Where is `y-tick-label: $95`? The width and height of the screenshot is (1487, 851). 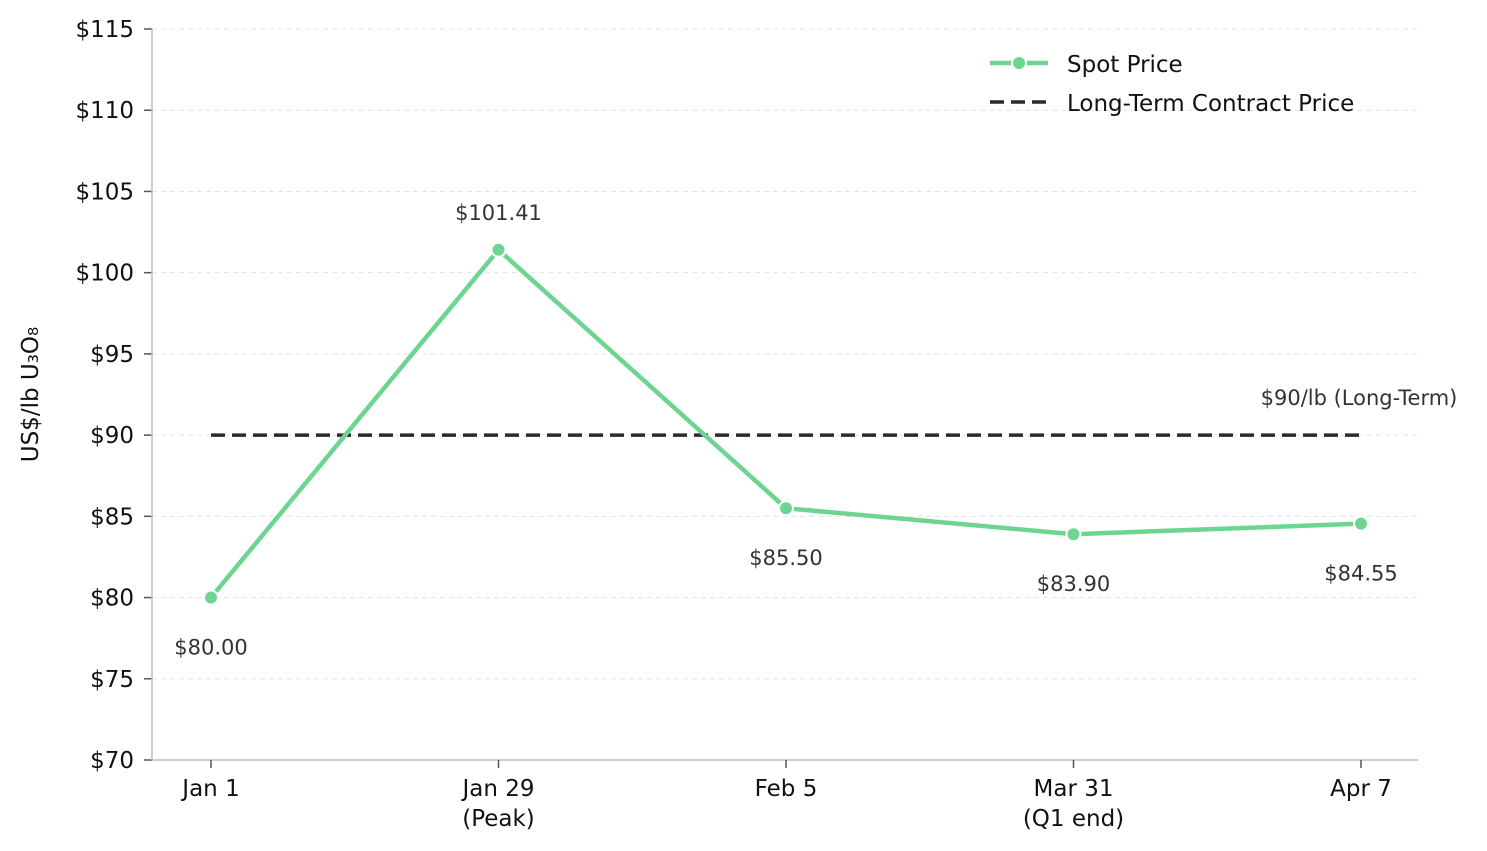 y-tick-label: $95 is located at coordinates (112, 355).